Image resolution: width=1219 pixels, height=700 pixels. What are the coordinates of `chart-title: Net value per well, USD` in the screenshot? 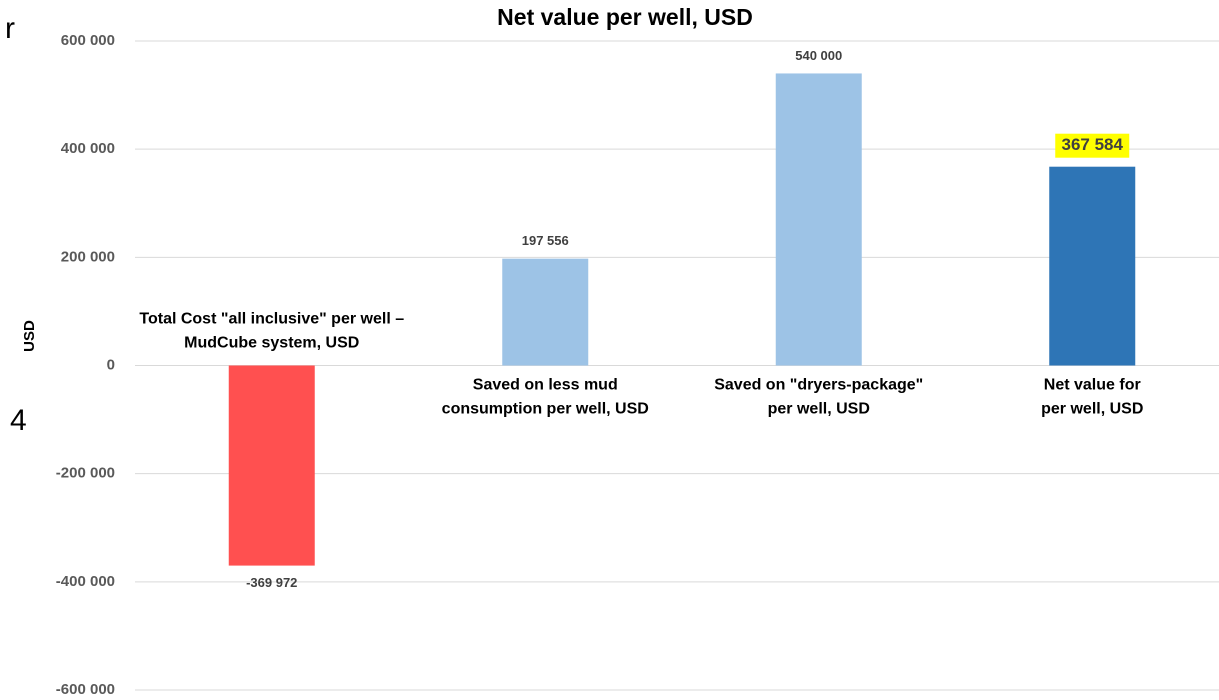 It's located at (625, 17).